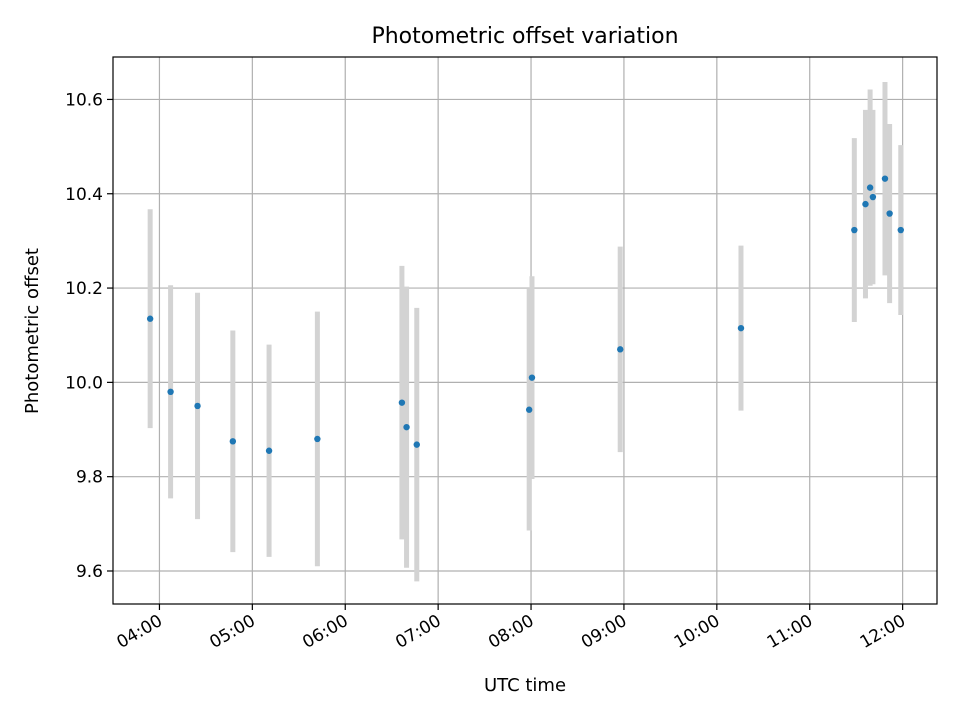 The width and height of the screenshot is (960, 720). I want to click on y-tick-label-1: 9.8, so click(89, 478).